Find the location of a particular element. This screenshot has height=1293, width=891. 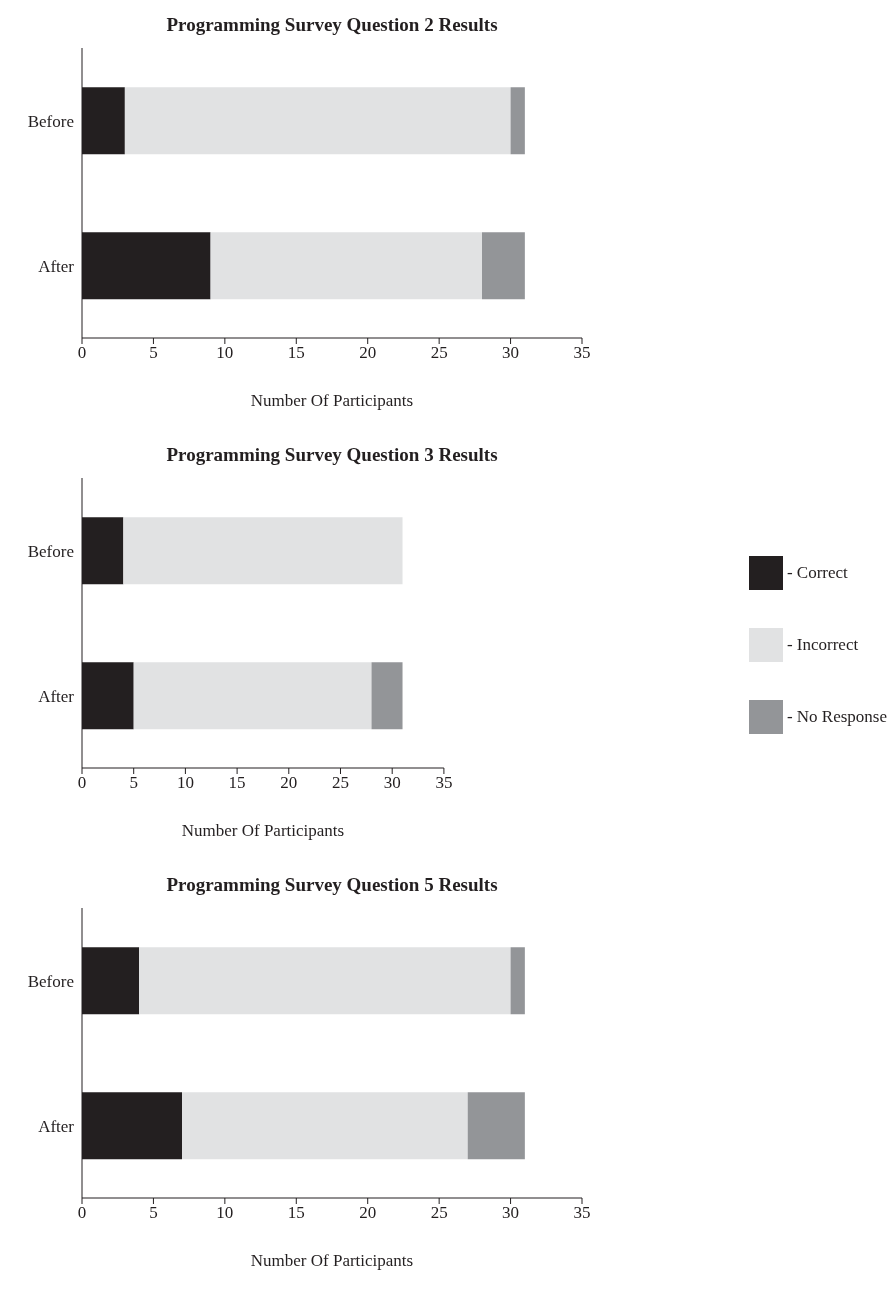

chart-title: Programming Survey Question 3 Results is located at coordinates (332, 455).